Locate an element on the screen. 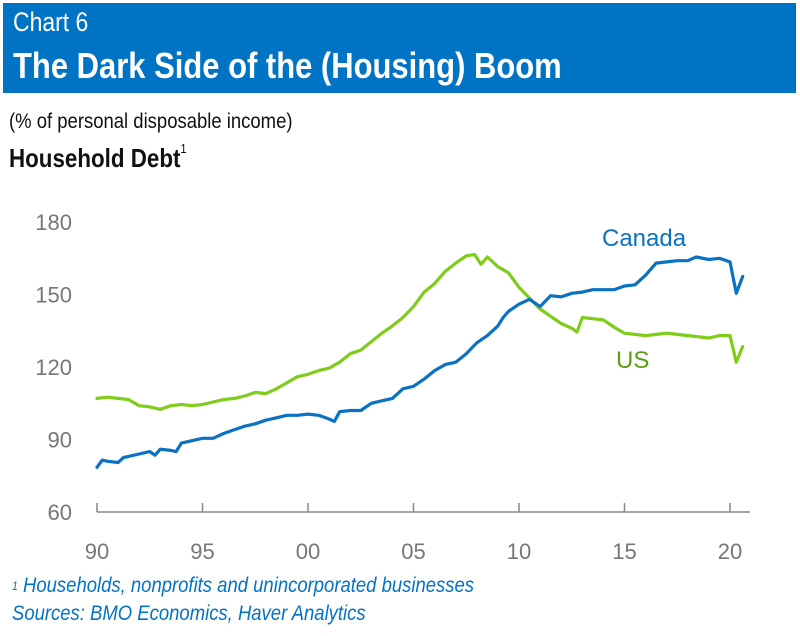  chart-title: The Dark Side of the (Housing) Boom is located at coordinates (287, 65).